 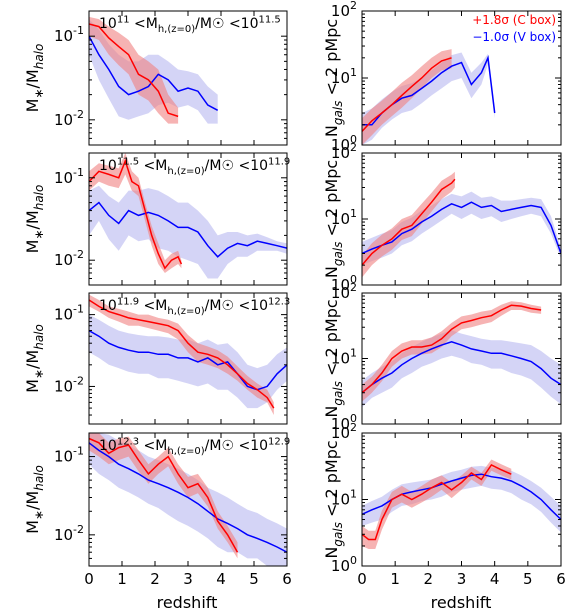 I want to click on panel-title: 1011.9 <Mh,(z=0)/M☉ <1012.3, so click(x=194, y=307).